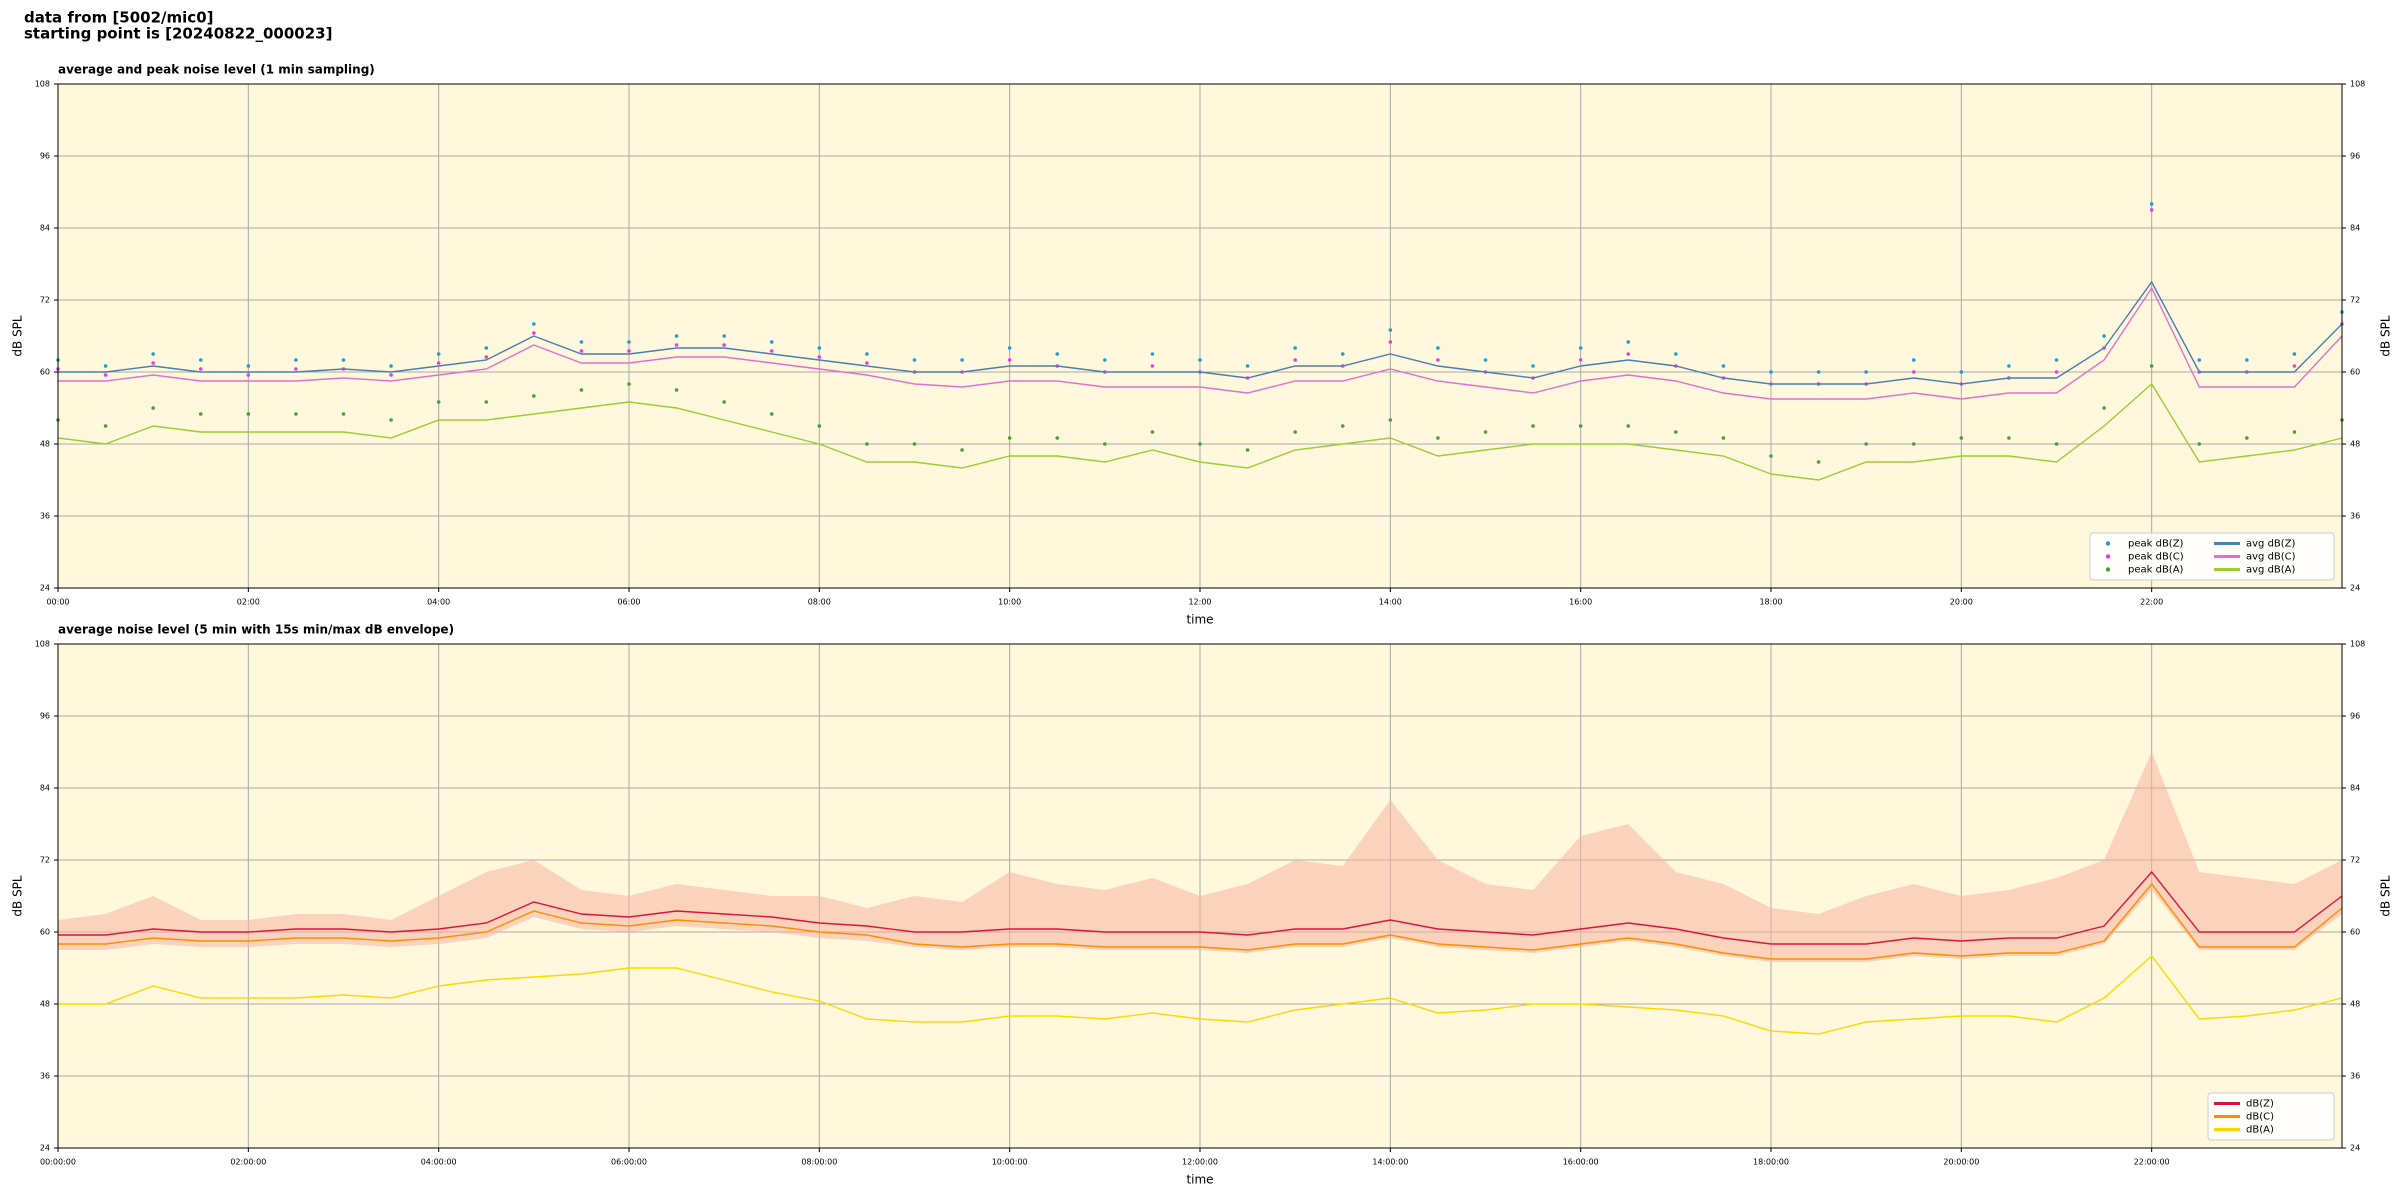  Describe the element at coordinates (2260, 1117) in the screenshot. I see `legend-label: dB(C)` at that location.